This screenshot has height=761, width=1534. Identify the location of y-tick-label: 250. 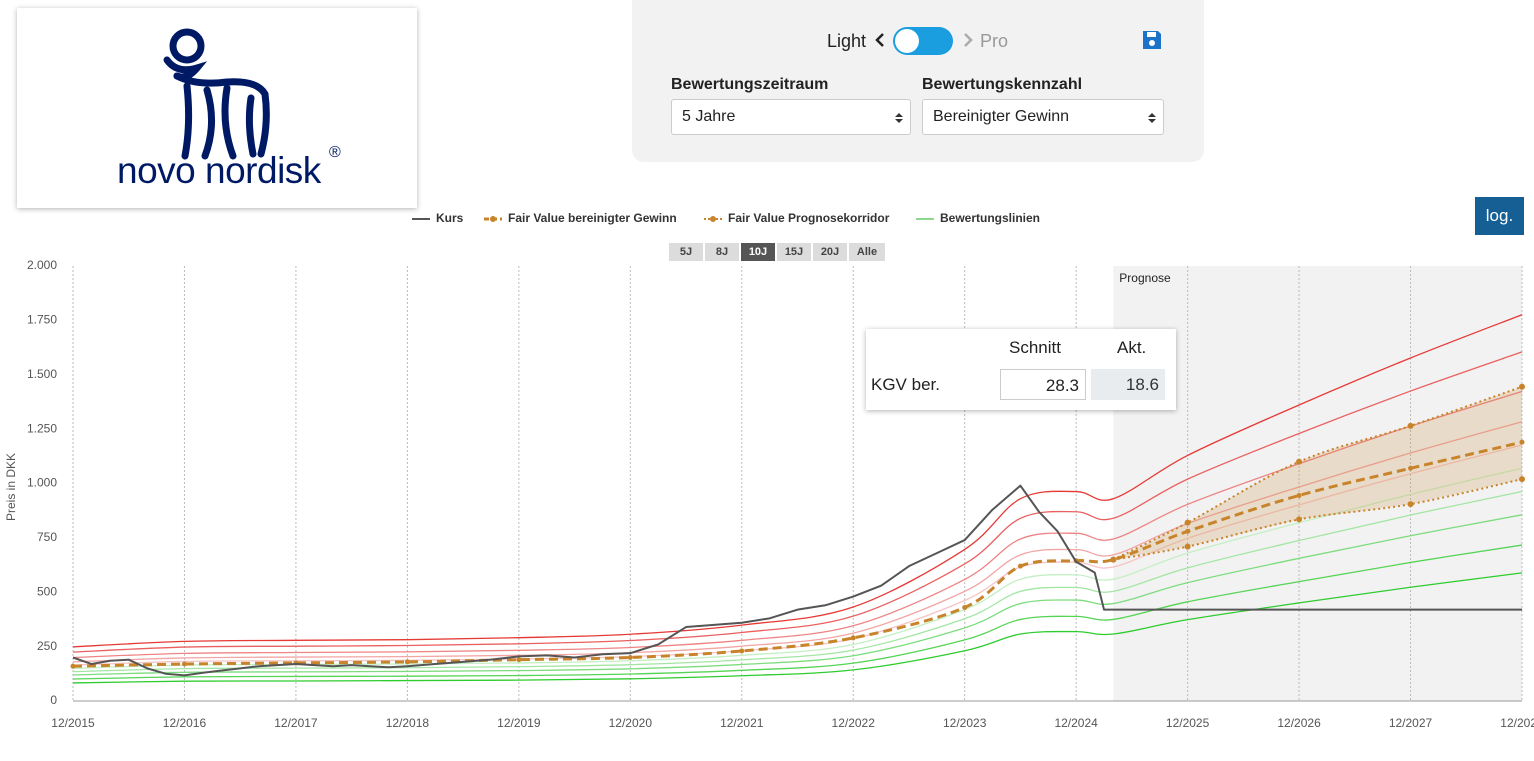
(47, 646).